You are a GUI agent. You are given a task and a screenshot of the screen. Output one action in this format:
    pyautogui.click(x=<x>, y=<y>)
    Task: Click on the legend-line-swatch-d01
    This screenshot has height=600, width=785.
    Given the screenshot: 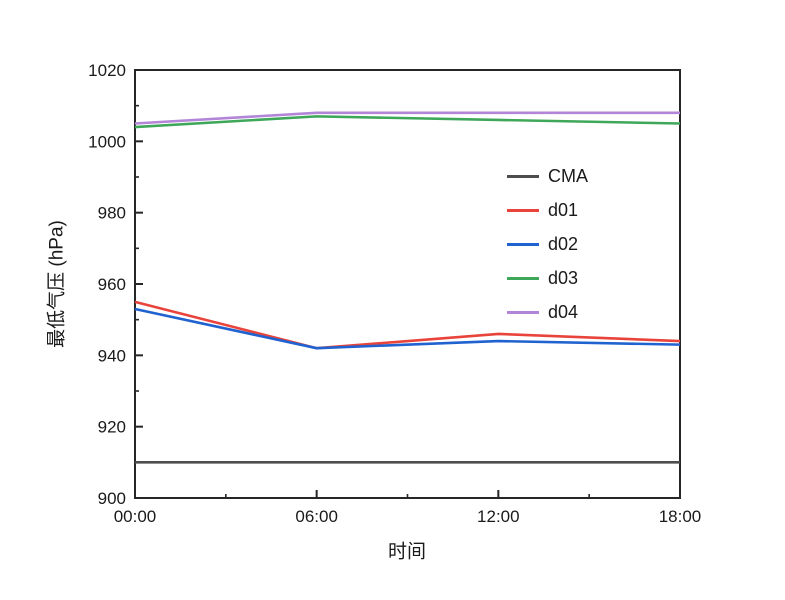 What is the action you would take?
    pyautogui.click(x=523, y=210)
    